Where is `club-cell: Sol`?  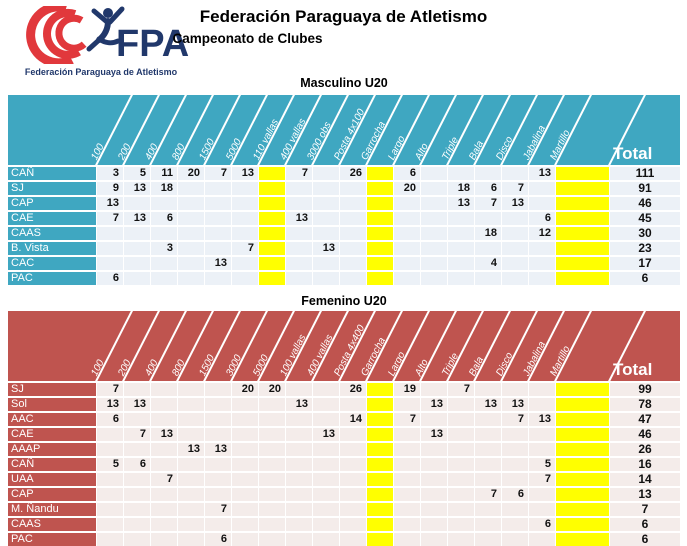 club-cell: Sol is located at coordinates (52, 404).